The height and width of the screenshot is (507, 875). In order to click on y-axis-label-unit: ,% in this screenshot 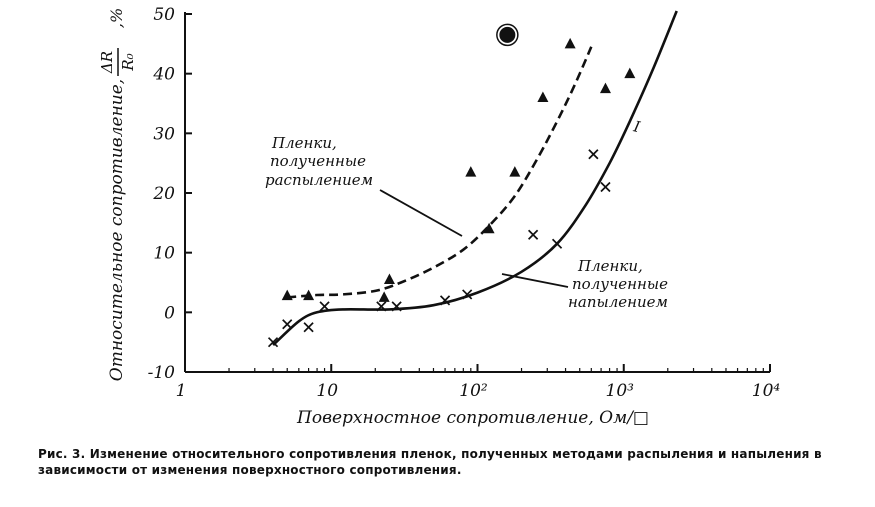, I will do `click(116, 18)`.